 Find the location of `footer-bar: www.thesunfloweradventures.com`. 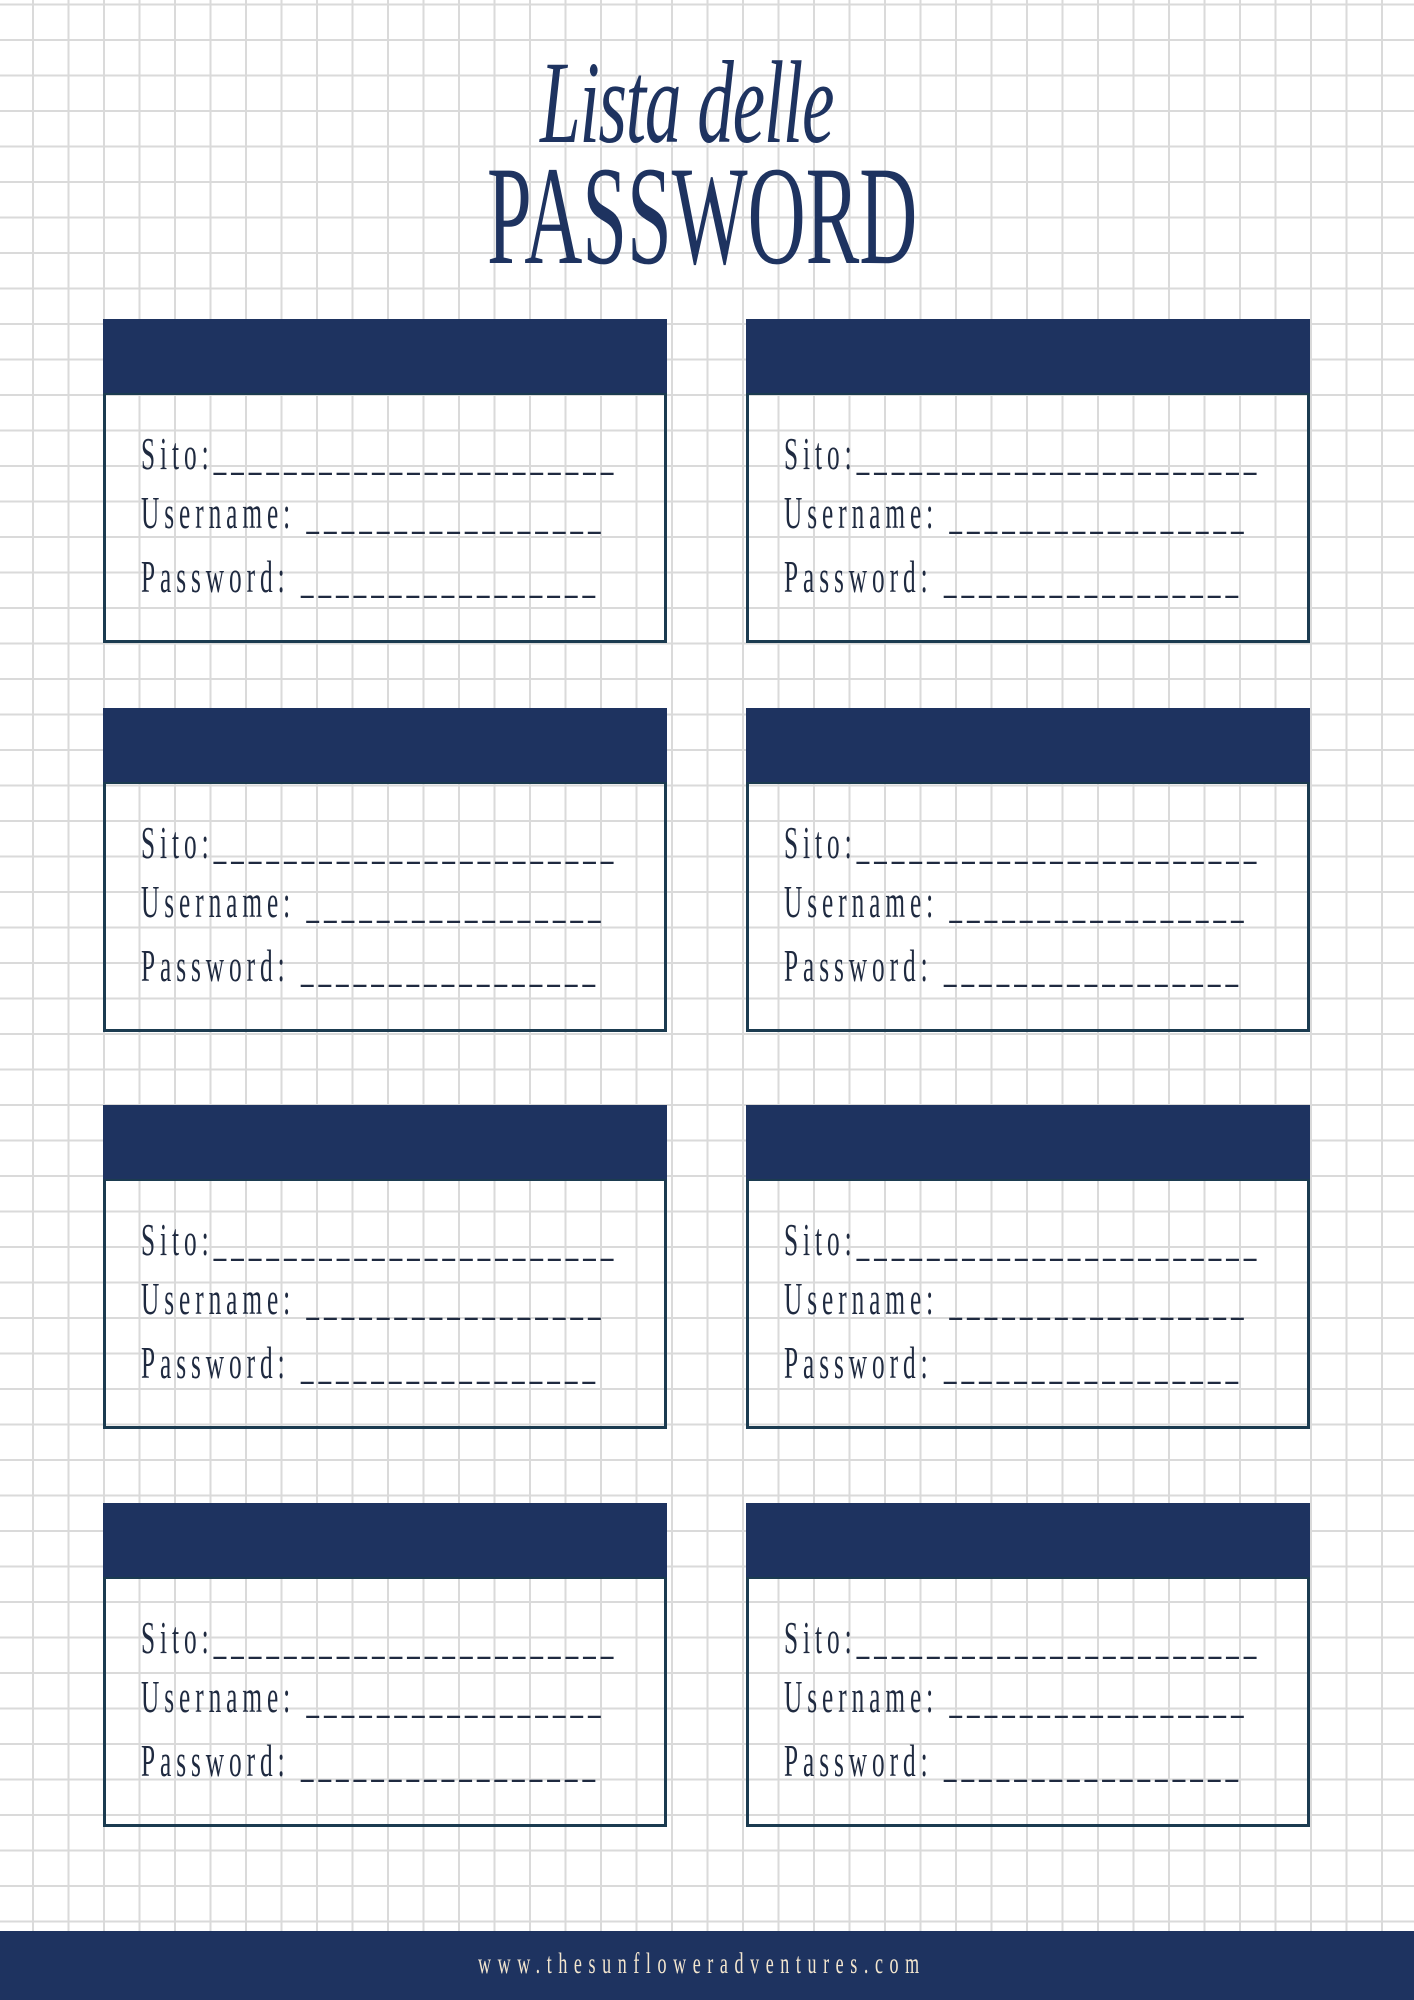

footer-bar: www.thesunfloweradventures.com is located at coordinates (707, 1965).